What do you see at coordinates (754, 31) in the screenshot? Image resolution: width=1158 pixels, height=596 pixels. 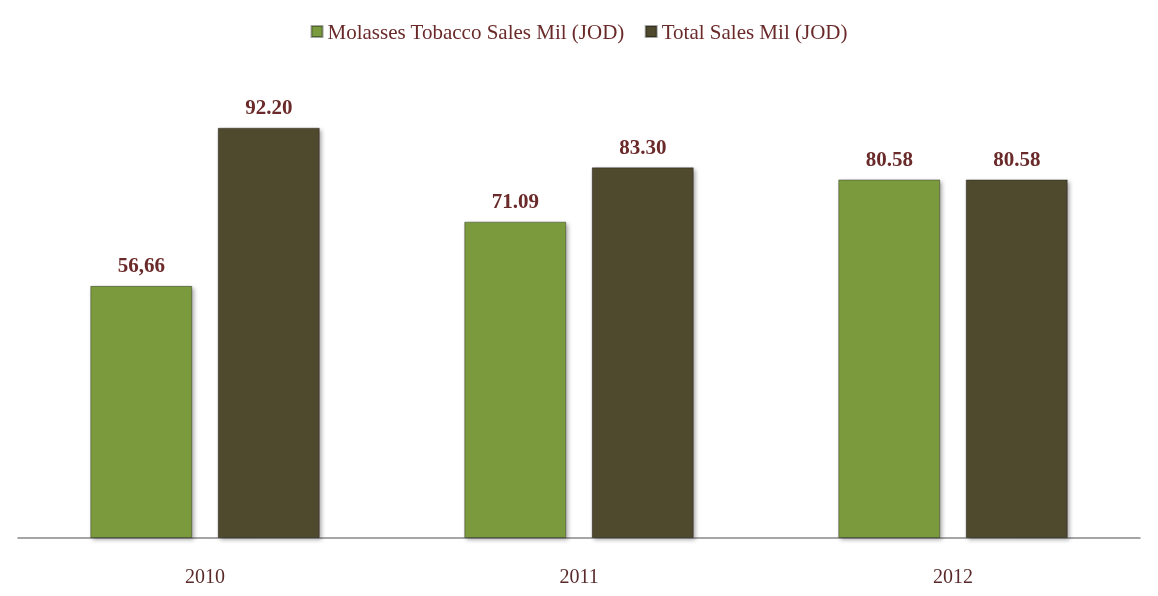 I see `legend-label: Total Sales Mil (JOD)` at bounding box center [754, 31].